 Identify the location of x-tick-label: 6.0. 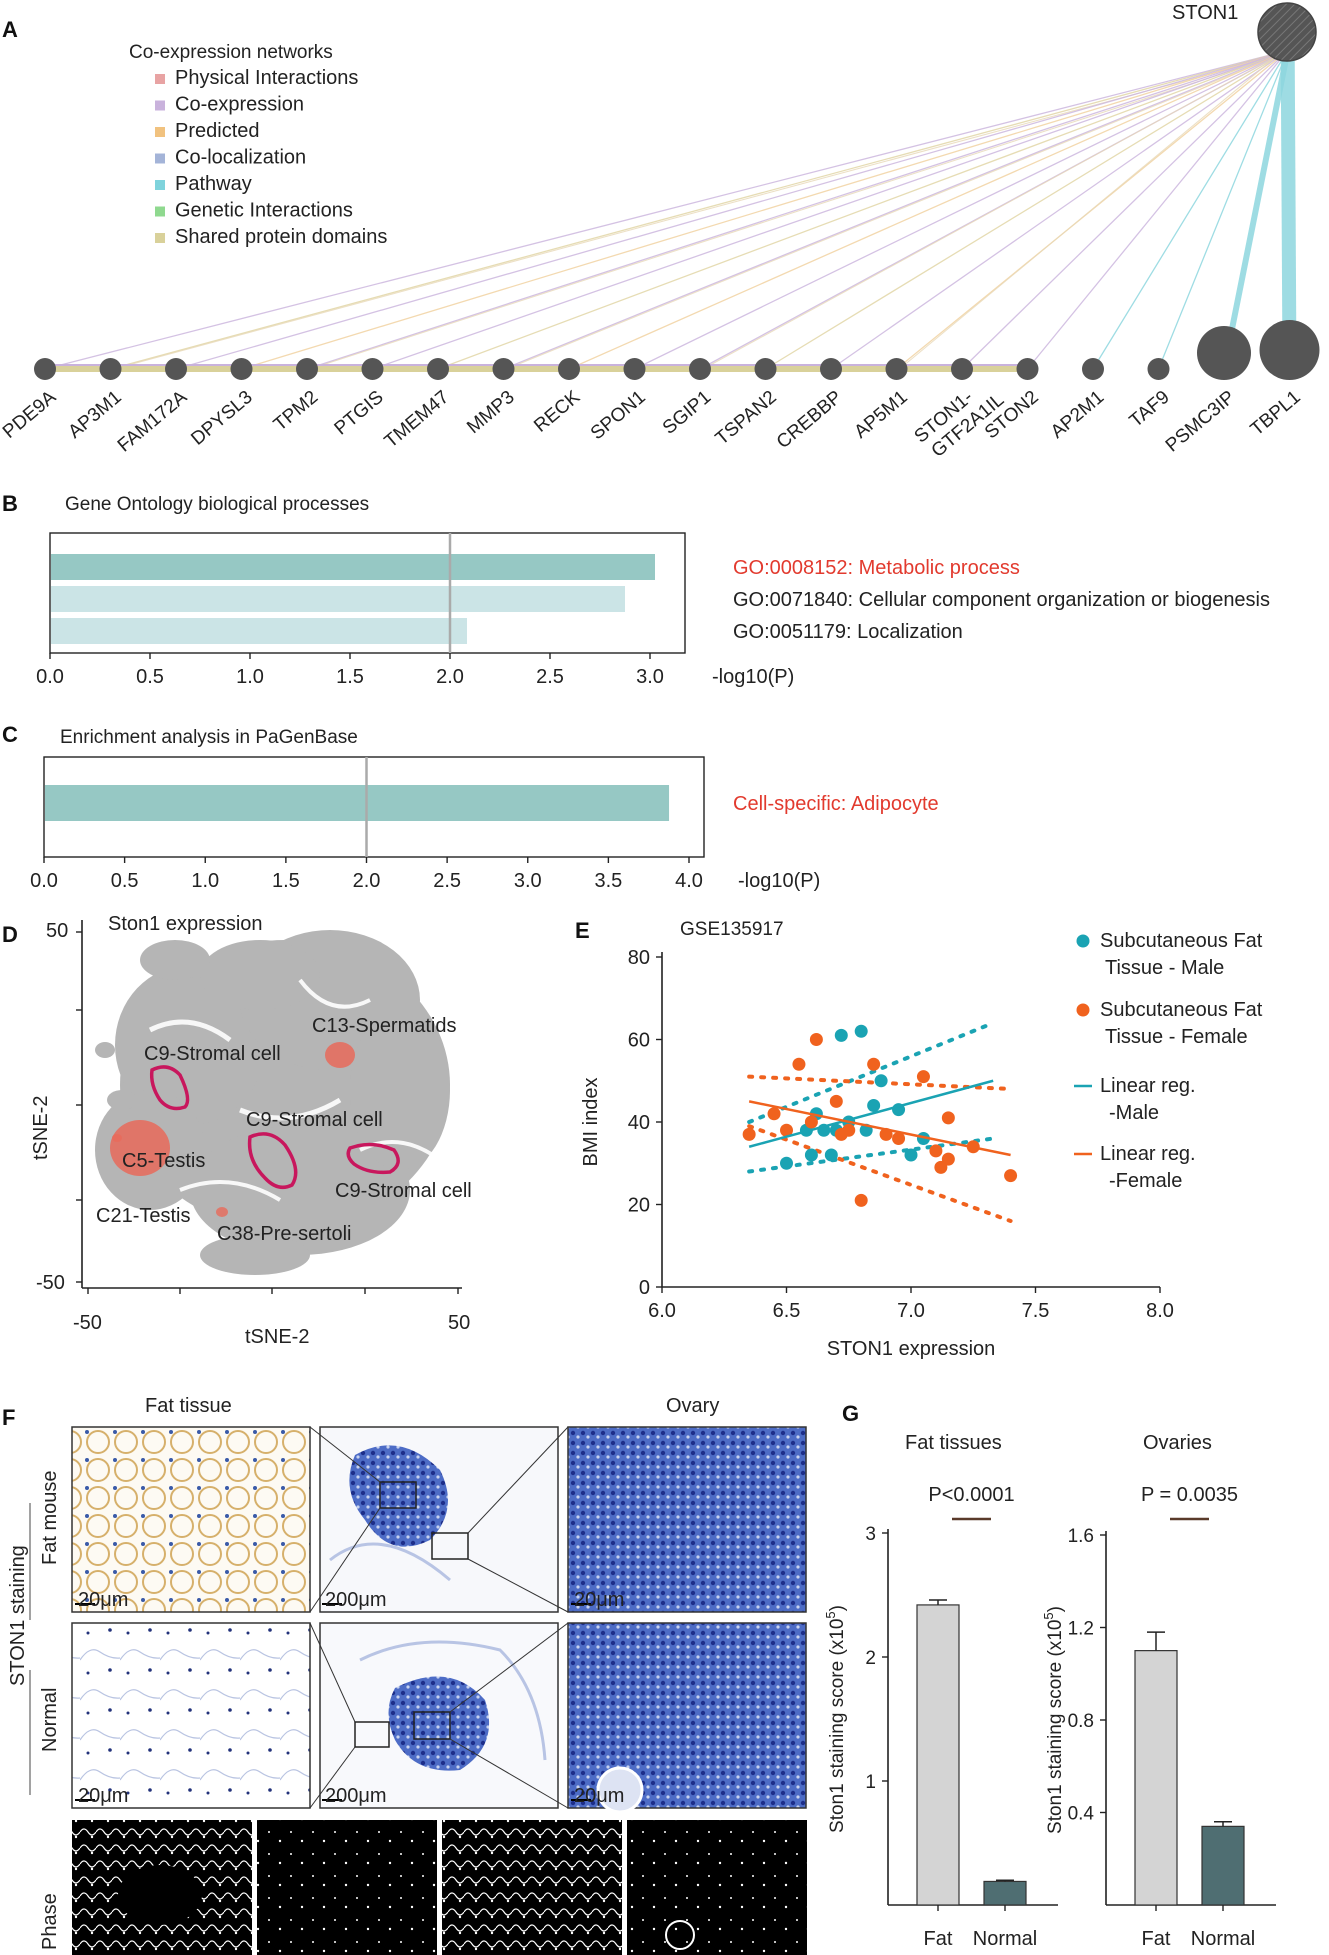
(662, 1311).